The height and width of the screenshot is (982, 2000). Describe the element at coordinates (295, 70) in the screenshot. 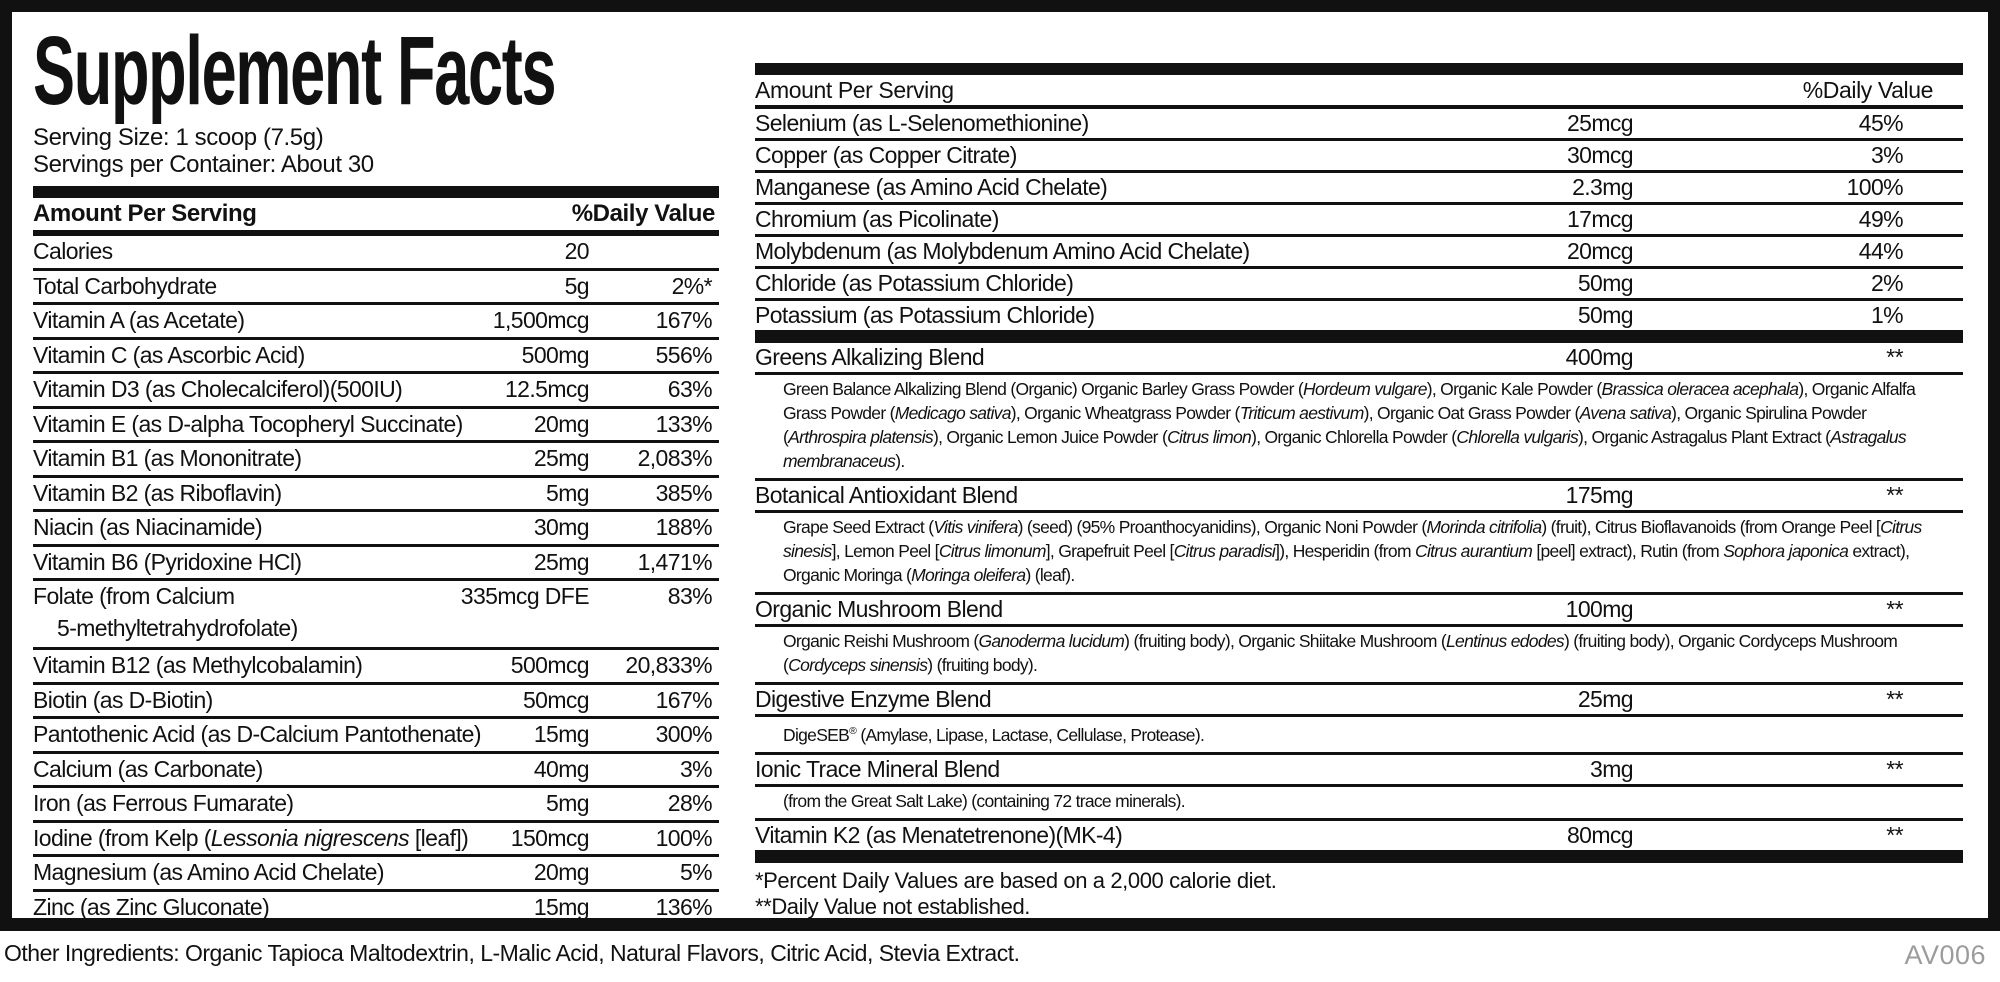

I see `label-title: Supplement Facts` at that location.